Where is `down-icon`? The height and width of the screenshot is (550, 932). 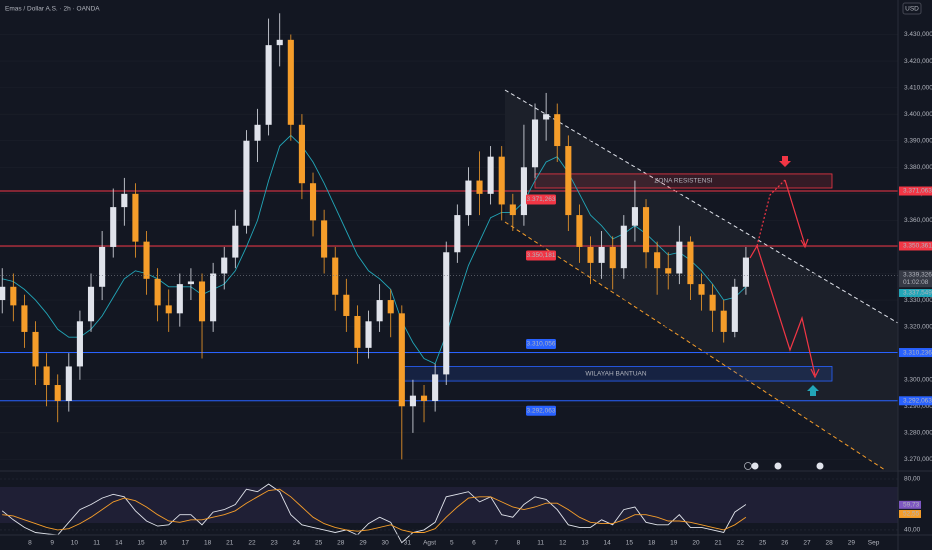
down-icon is located at coordinates (785, 161).